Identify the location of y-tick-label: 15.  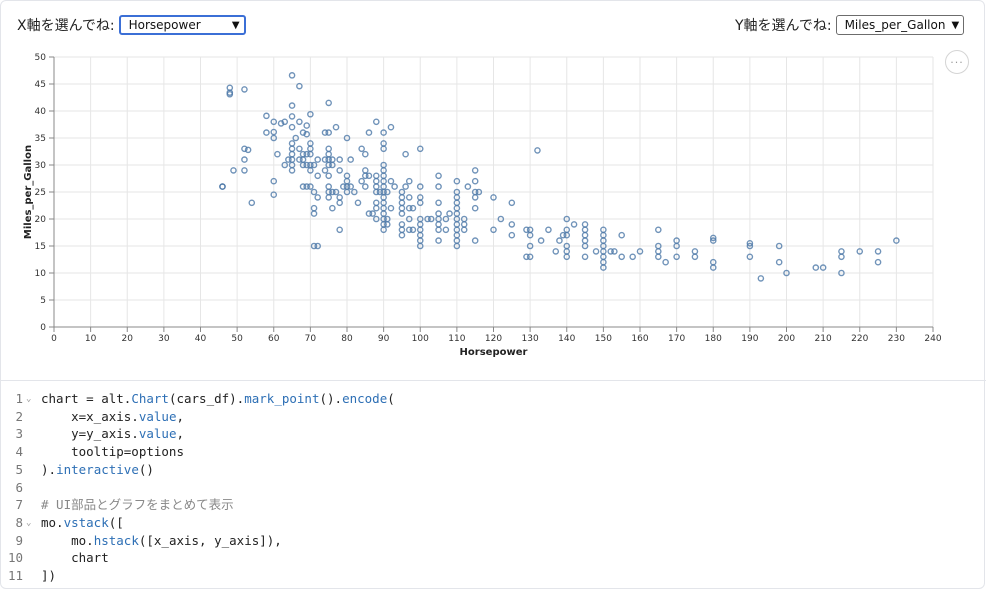
(40, 247).